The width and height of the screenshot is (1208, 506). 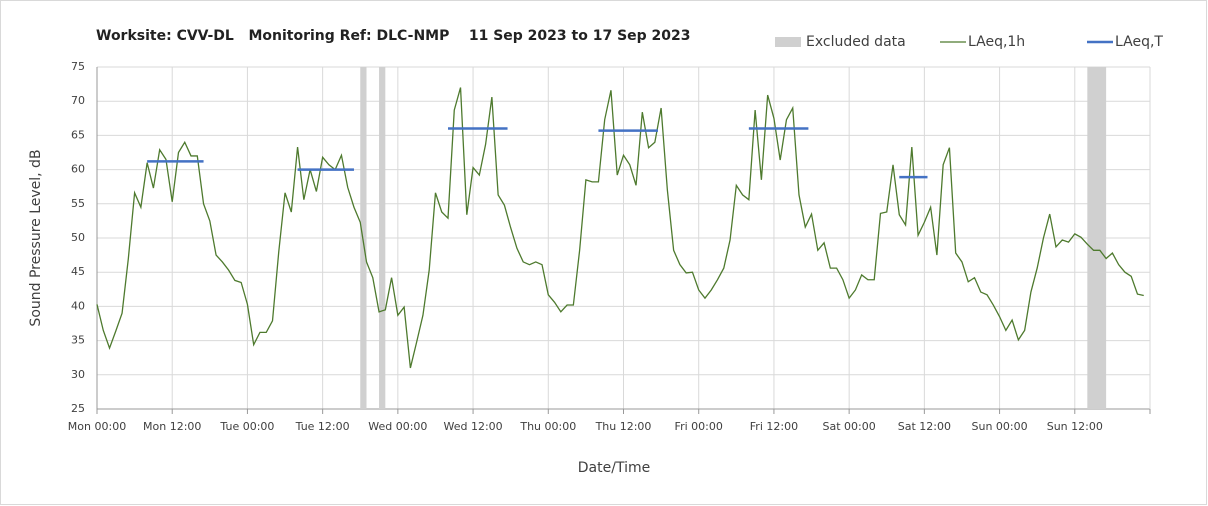 I want to click on legend-label: LAeq,1h, so click(x=996, y=42).